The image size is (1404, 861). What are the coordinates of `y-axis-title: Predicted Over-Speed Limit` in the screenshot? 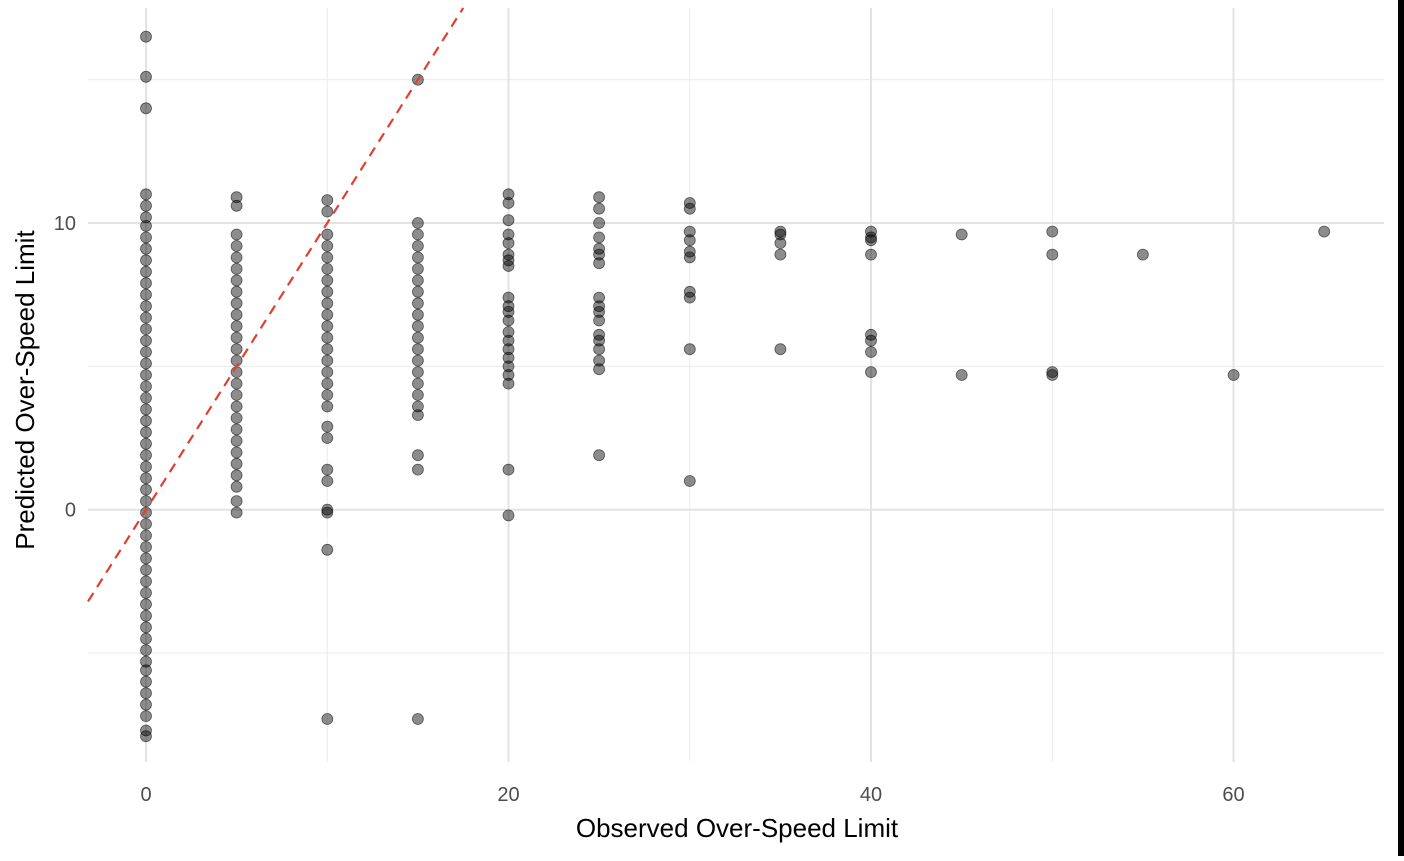 It's located at (25, 390).